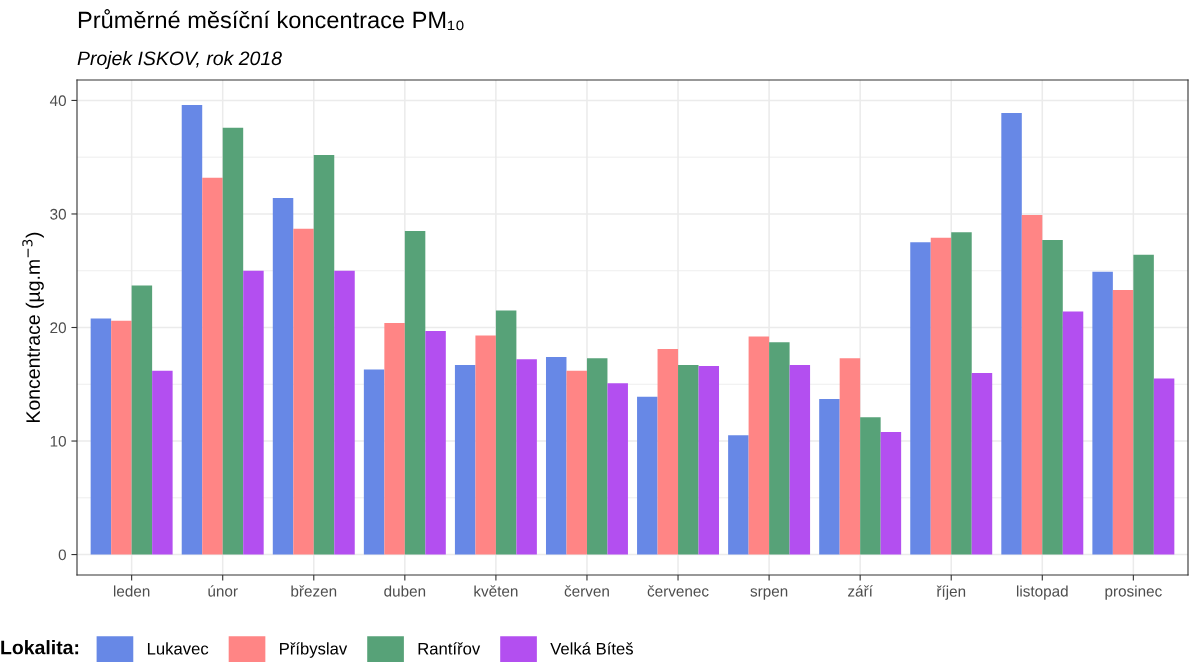  Describe the element at coordinates (591, 648) in the screenshot. I see `legend-label: Velká Bíteš` at that location.